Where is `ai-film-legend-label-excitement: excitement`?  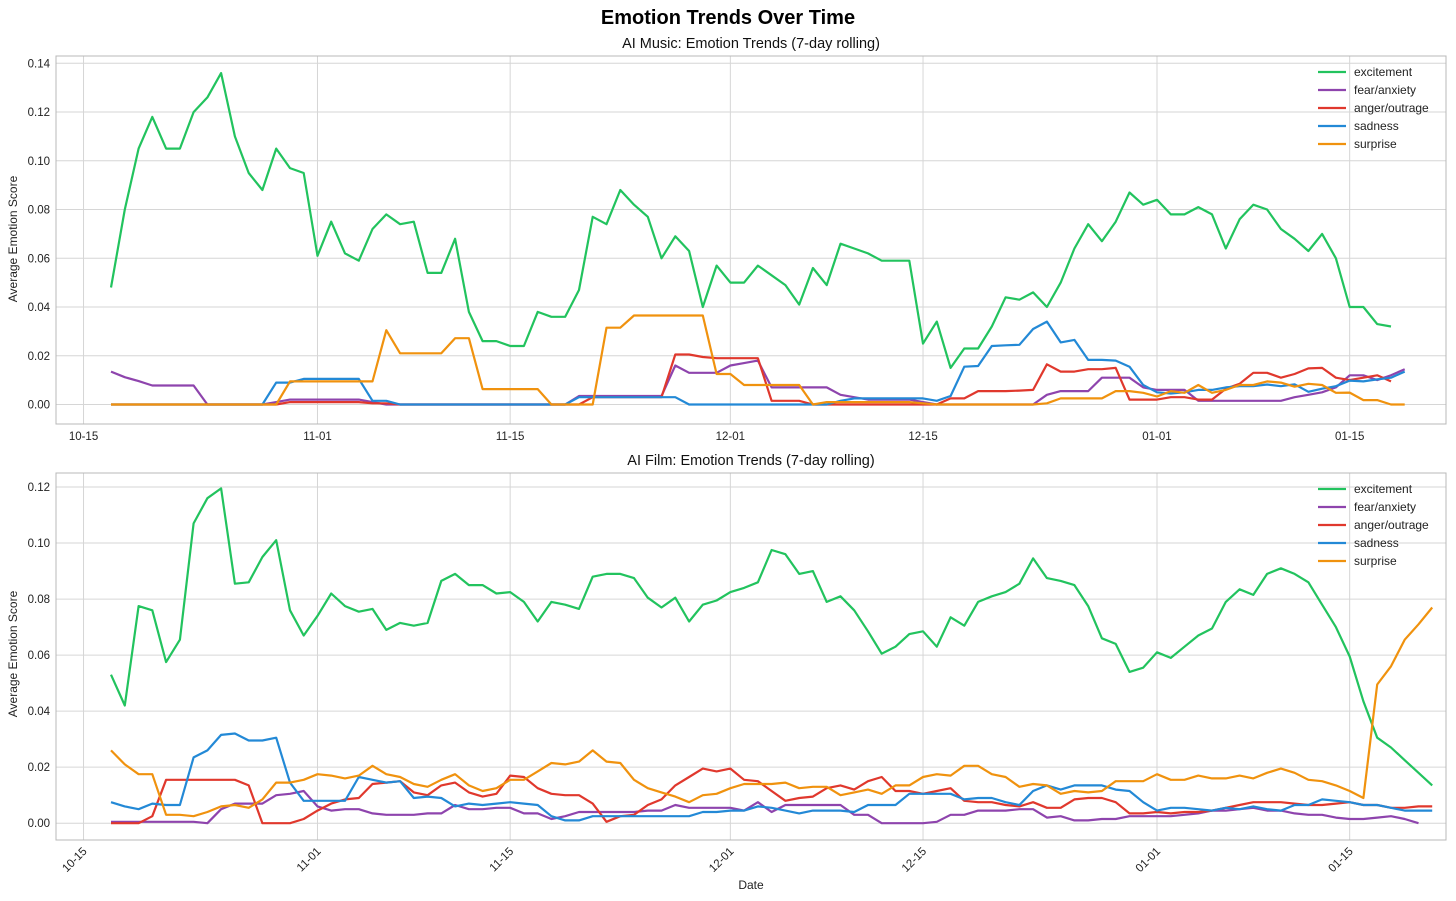 ai-film-legend-label-excitement: excitement is located at coordinates (1383, 489).